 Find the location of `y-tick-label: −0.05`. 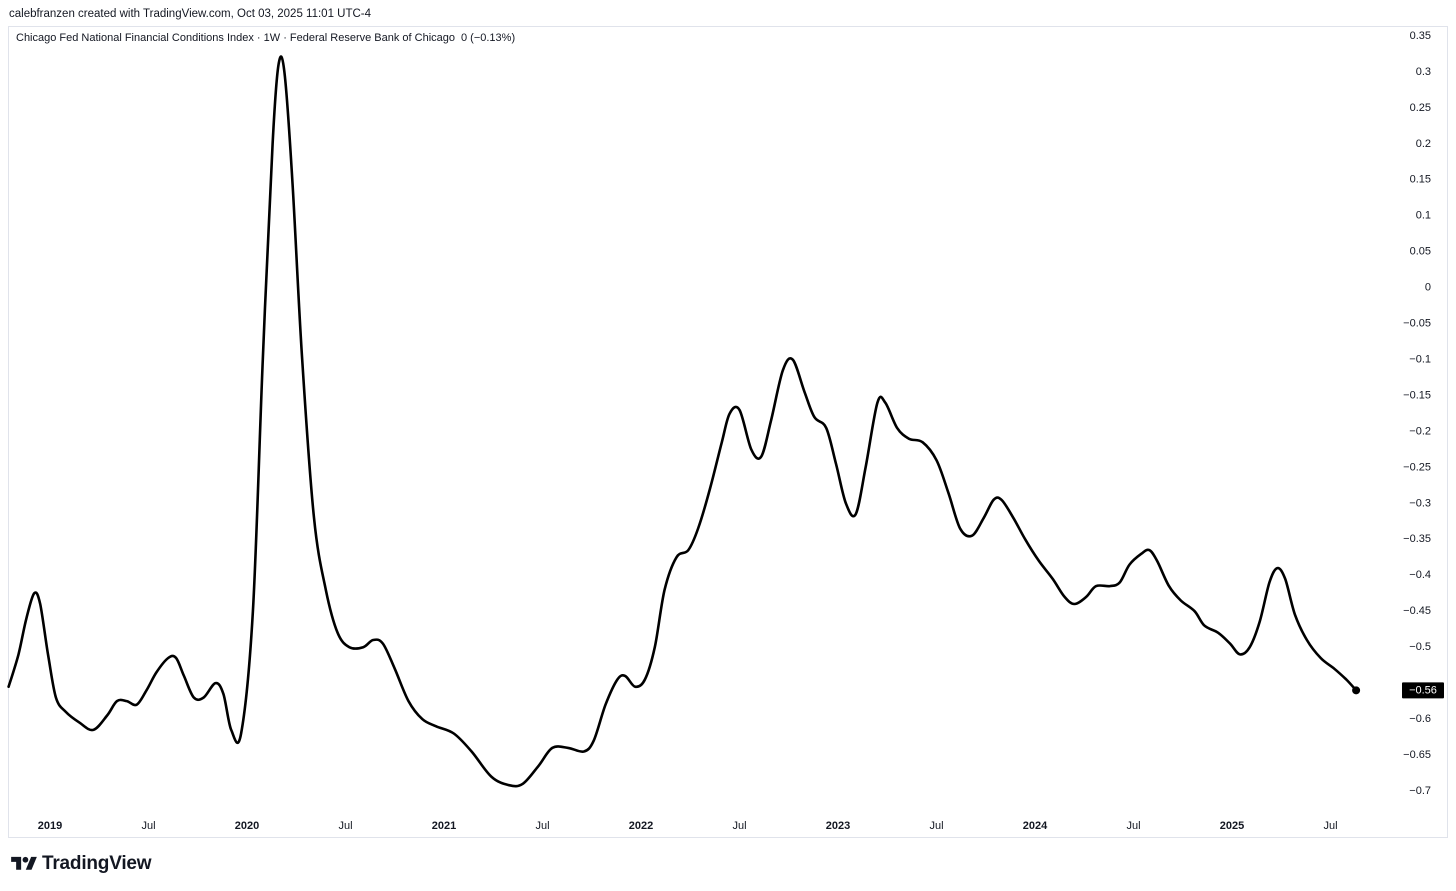

y-tick-label: −0.05 is located at coordinates (1417, 324).